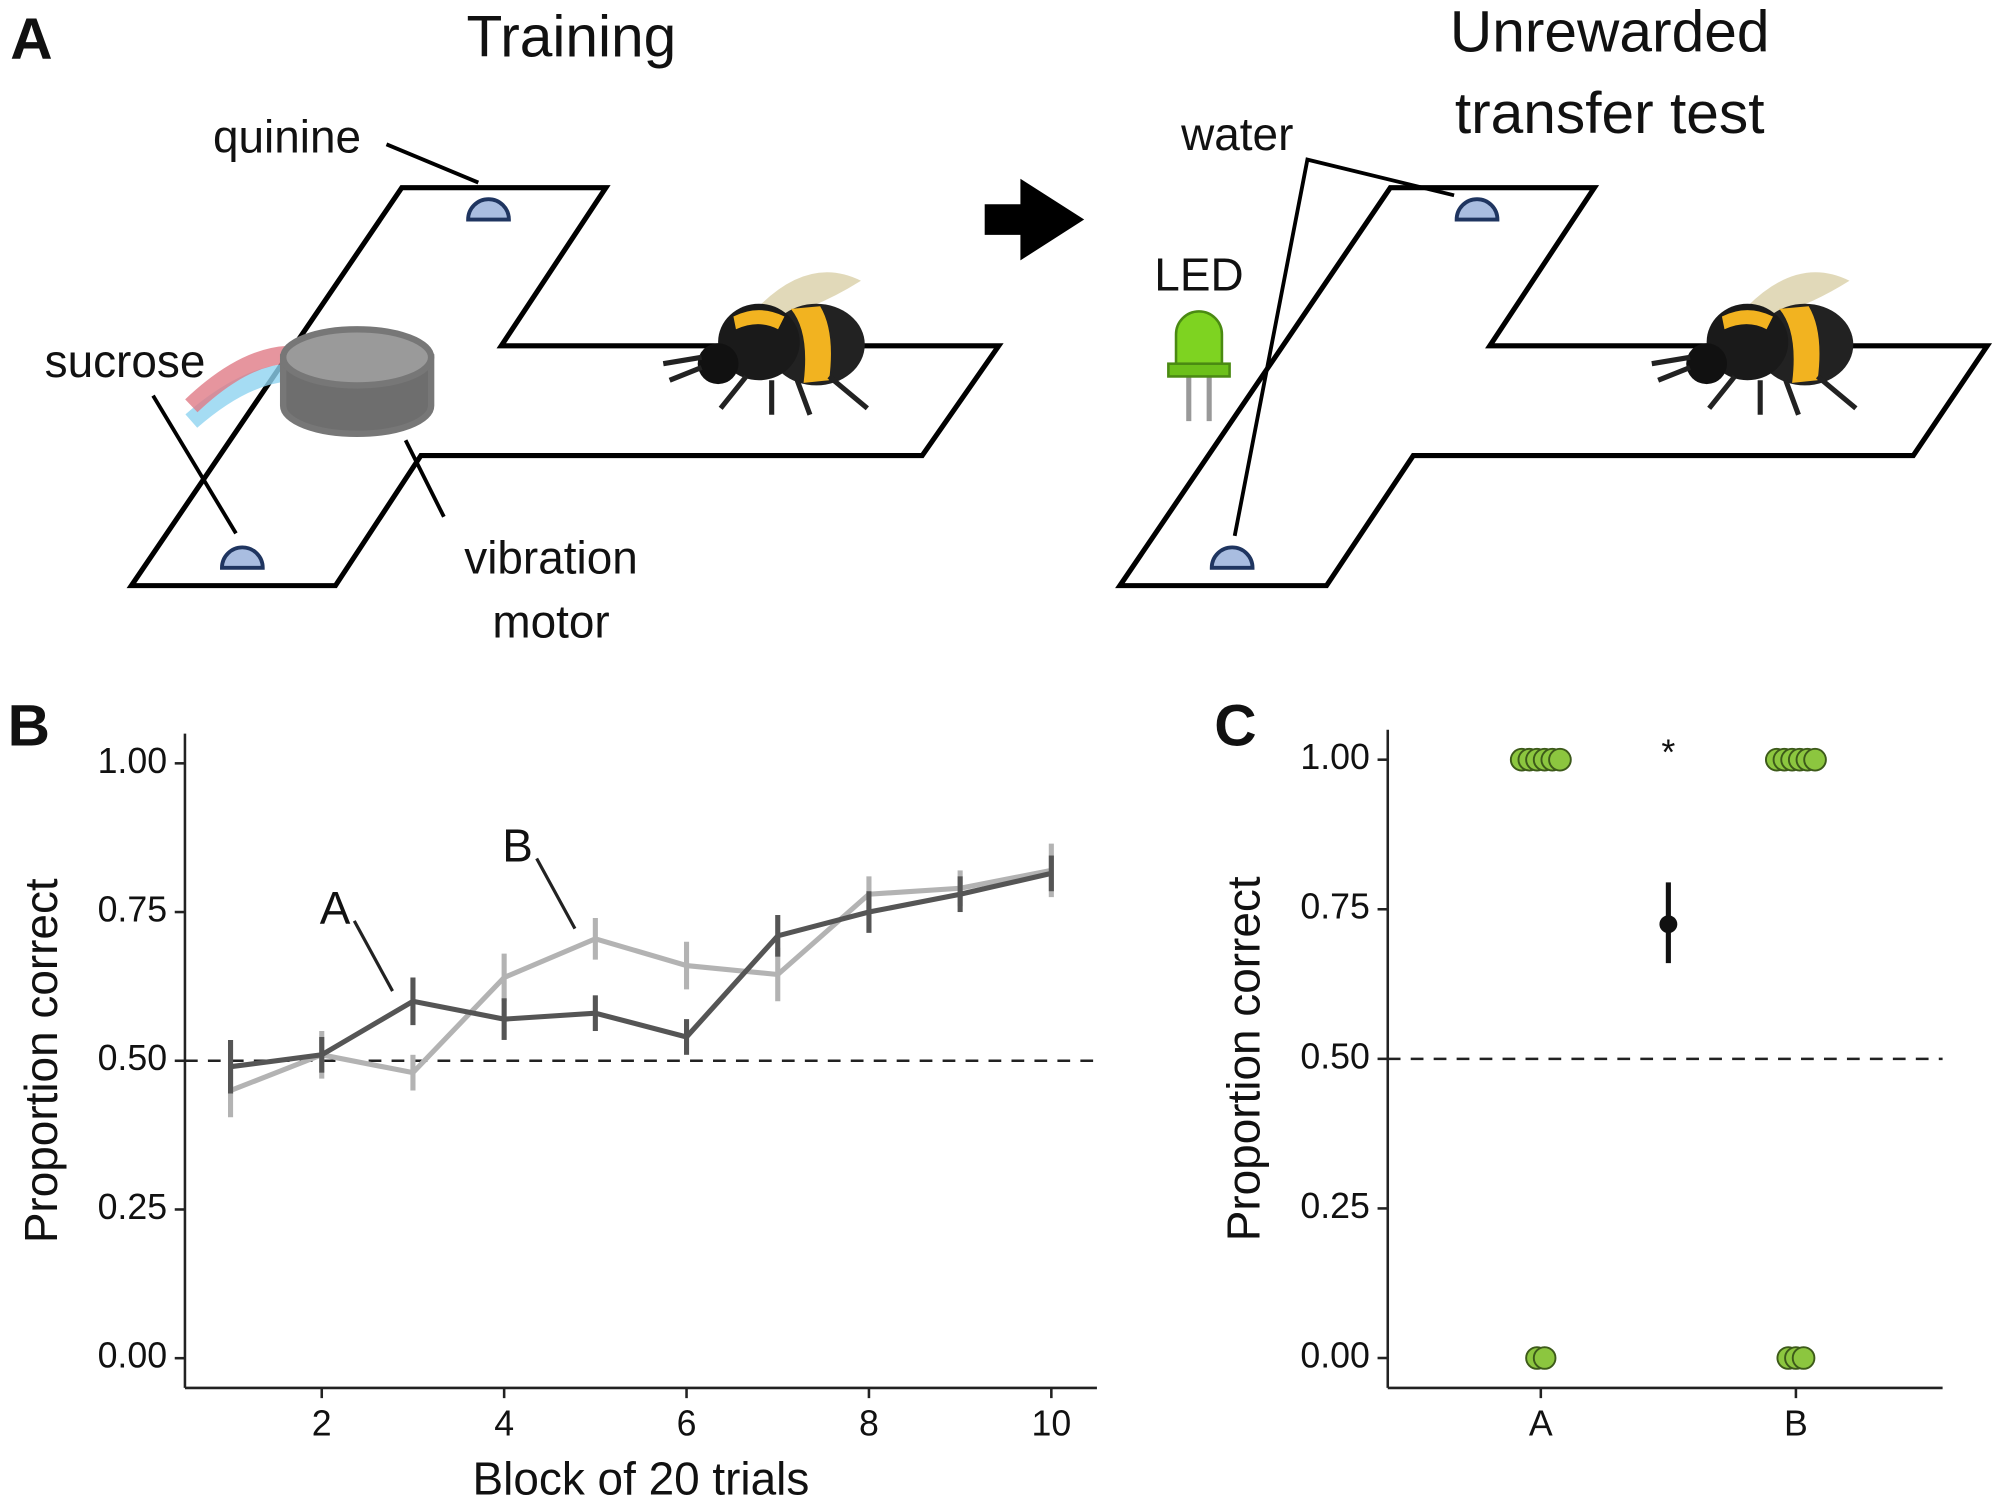  I want to click on label: motor, so click(550, 621).